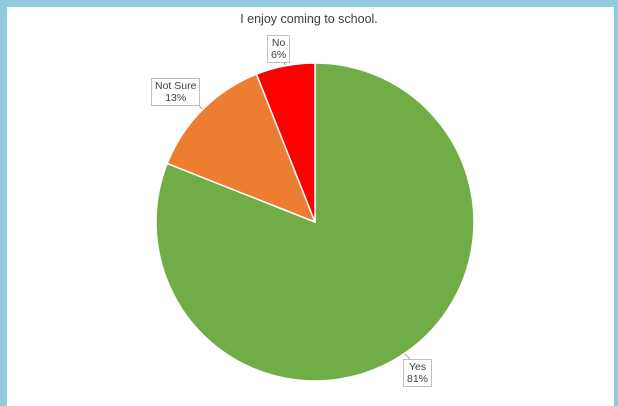  Describe the element at coordinates (241, 148) in the screenshot. I see `pie-slice-not-sure` at that location.